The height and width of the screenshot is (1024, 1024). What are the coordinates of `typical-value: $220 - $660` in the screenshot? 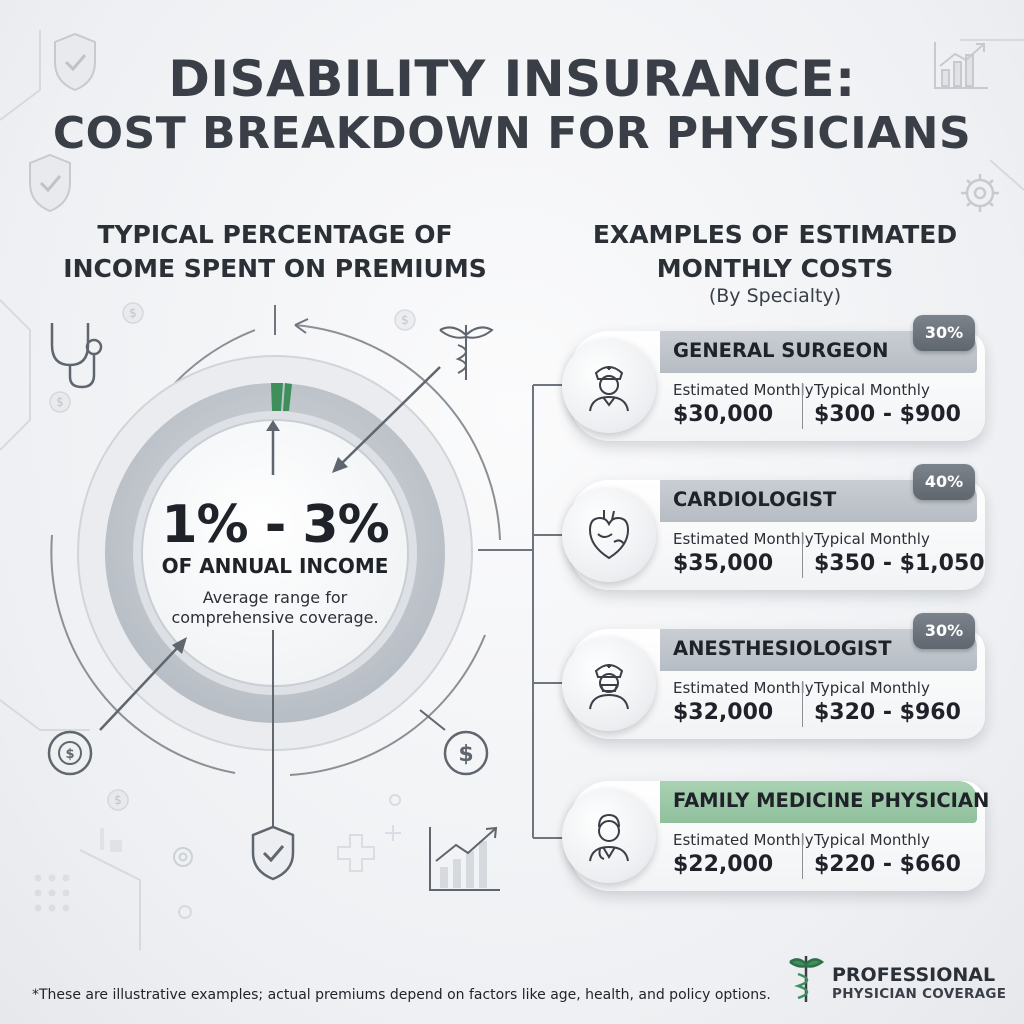 It's located at (887, 864).